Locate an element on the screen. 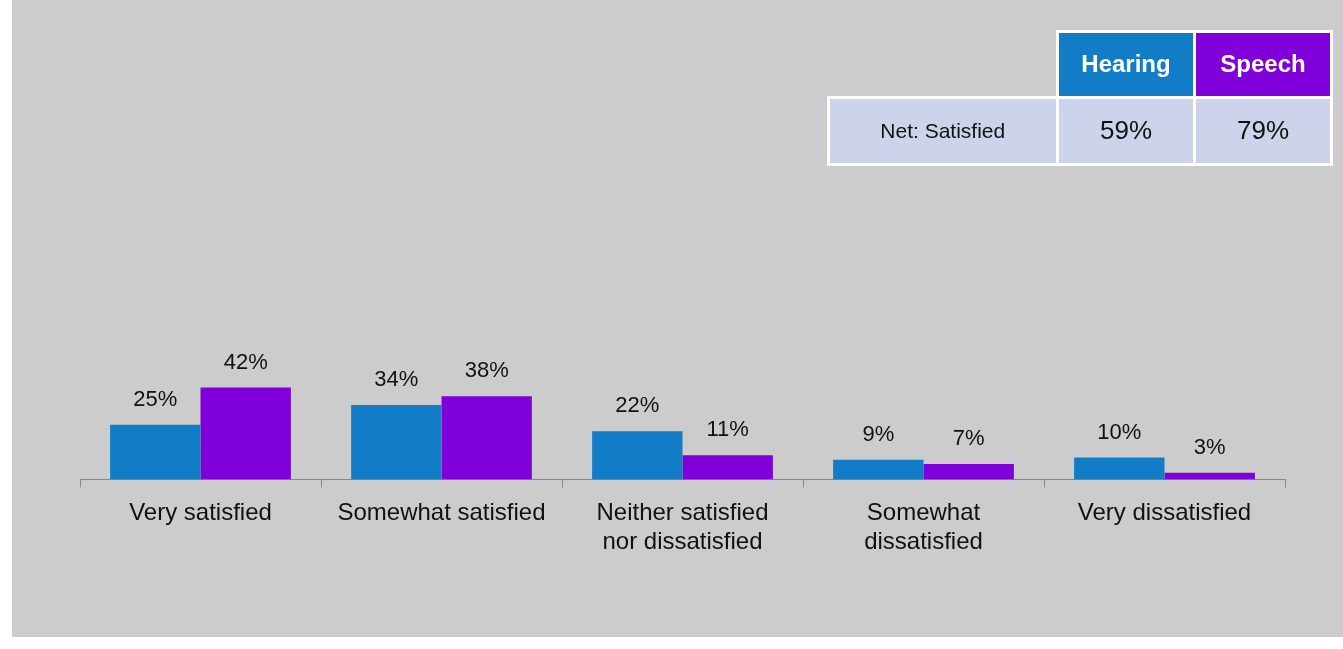  text: Hearing is located at coordinates (1126, 64).